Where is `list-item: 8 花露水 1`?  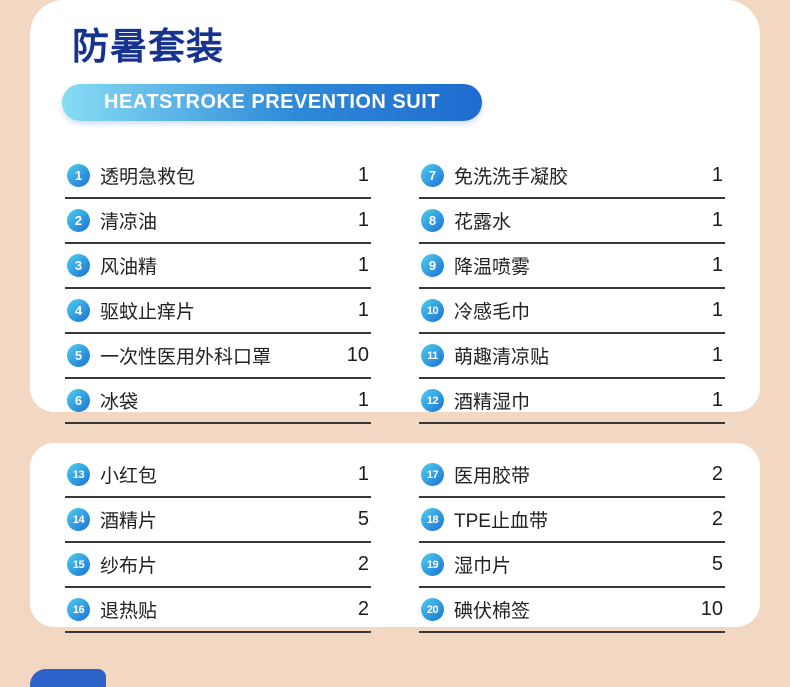
list-item: 8 花露水 1 is located at coordinates (572, 222).